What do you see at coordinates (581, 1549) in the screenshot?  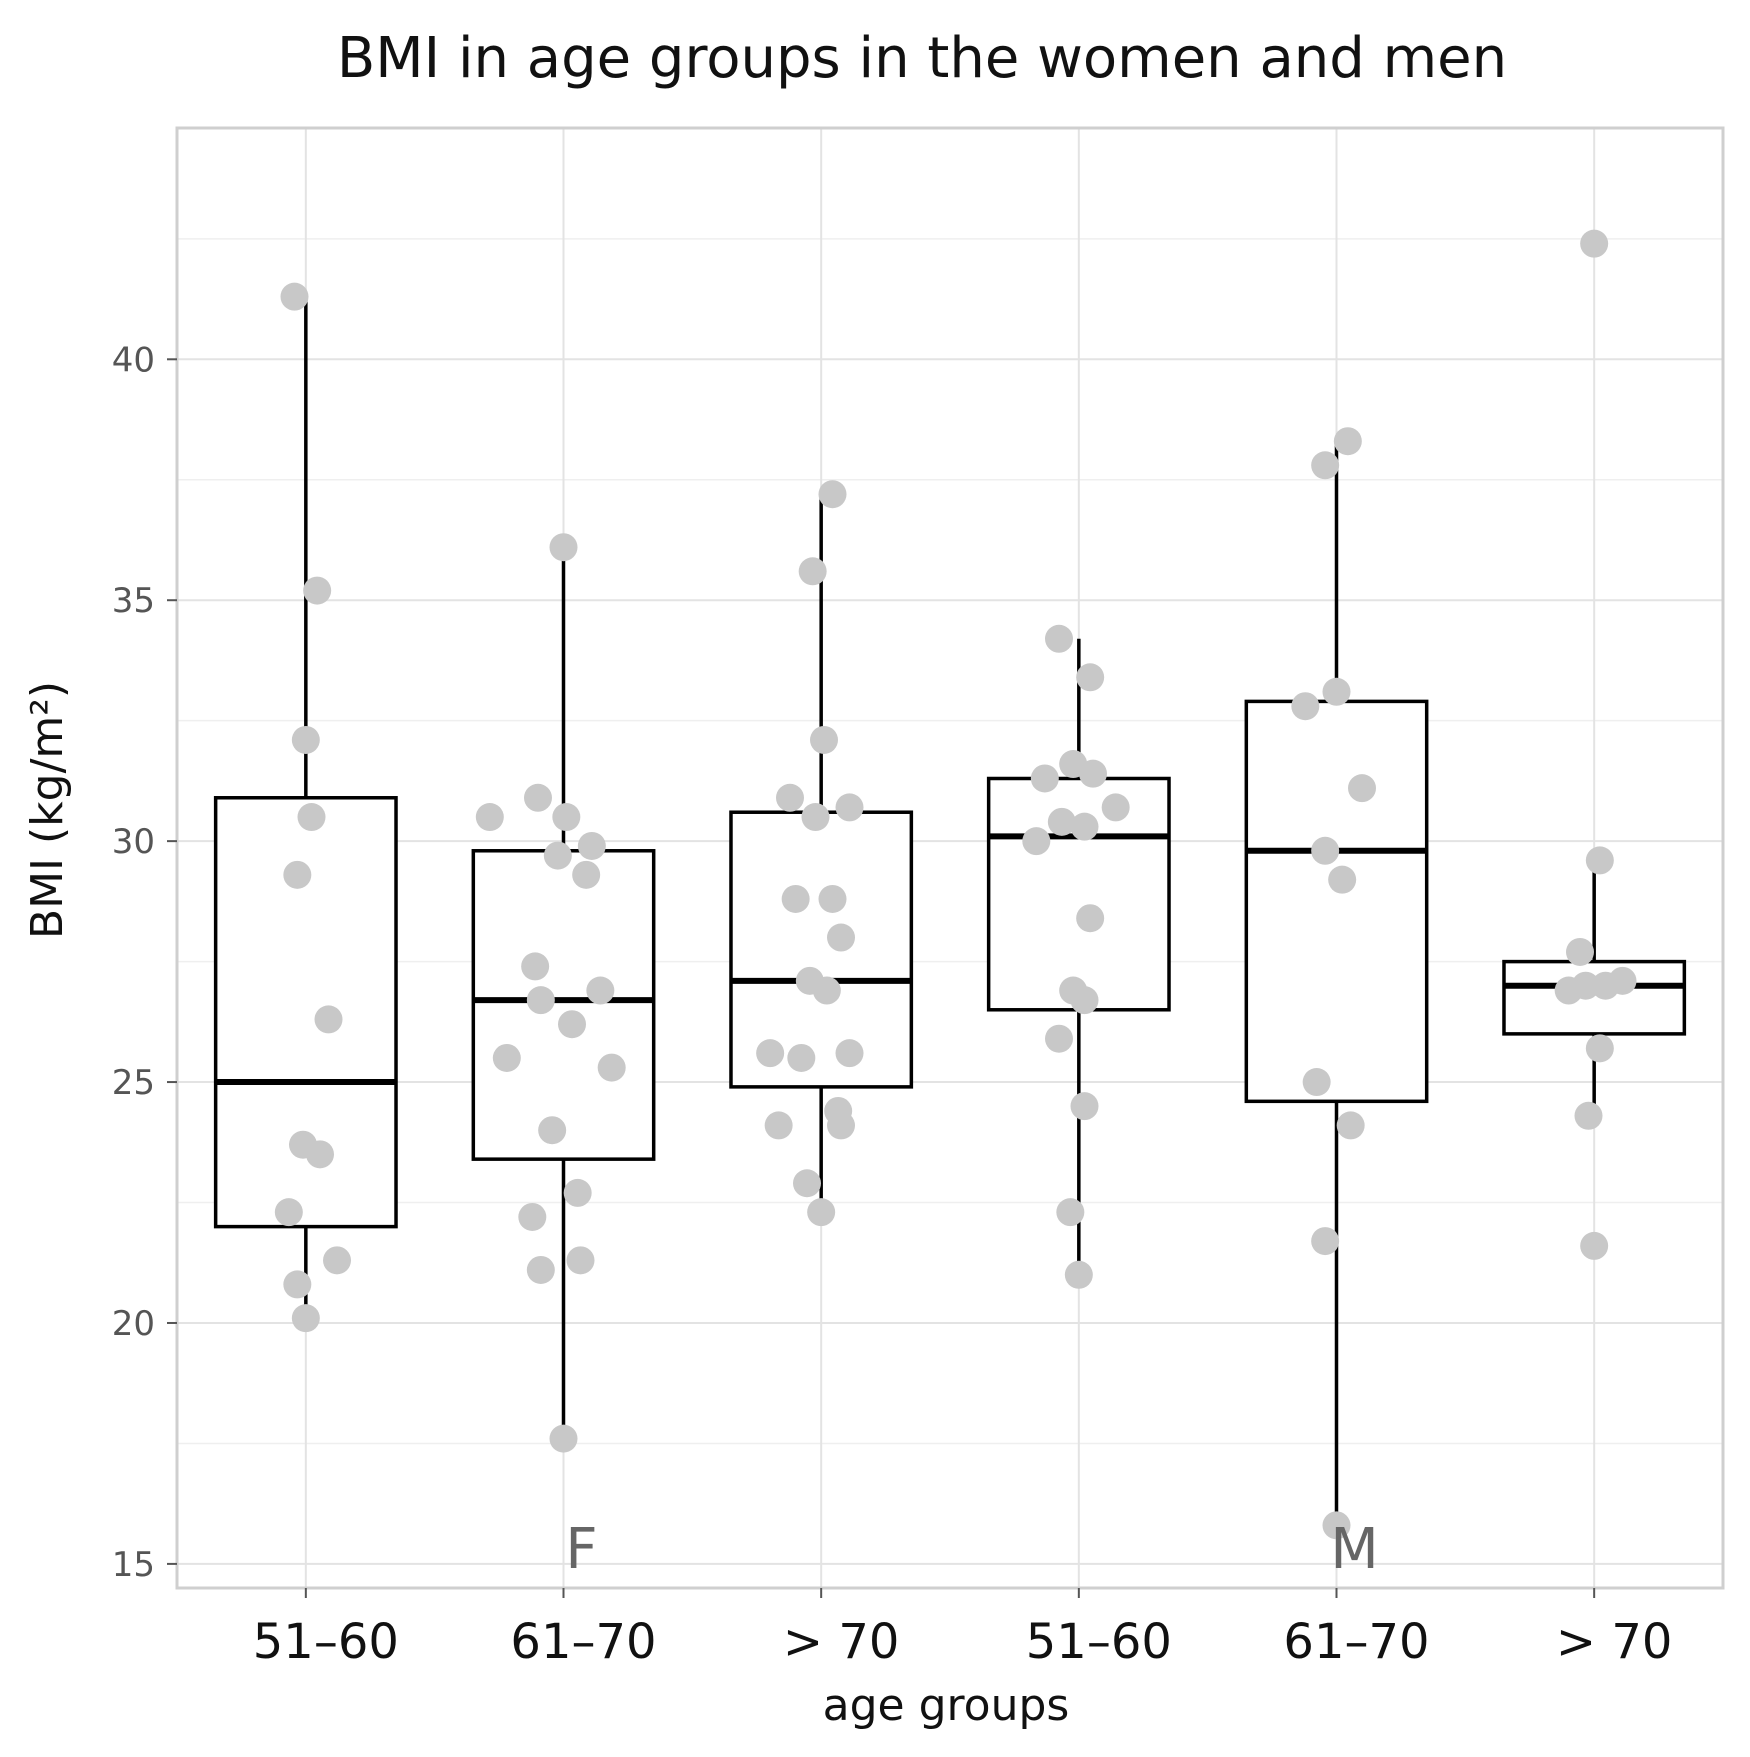 I see `facet-label: F` at bounding box center [581, 1549].